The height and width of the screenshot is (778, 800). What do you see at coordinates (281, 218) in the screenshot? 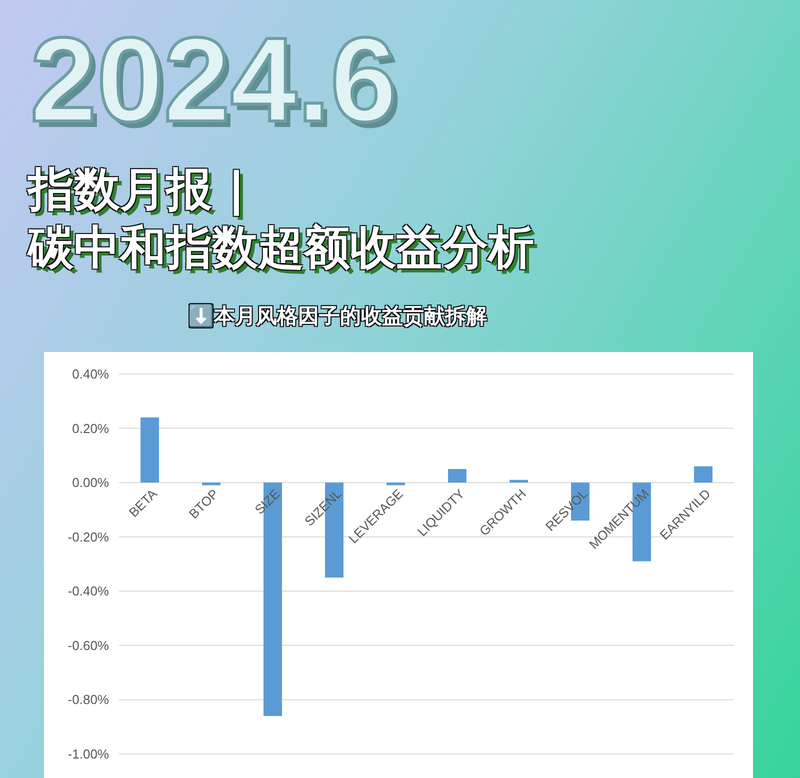
I see `chart-title: 指数月报 | 碳中和指数超额收益分析` at bounding box center [281, 218].